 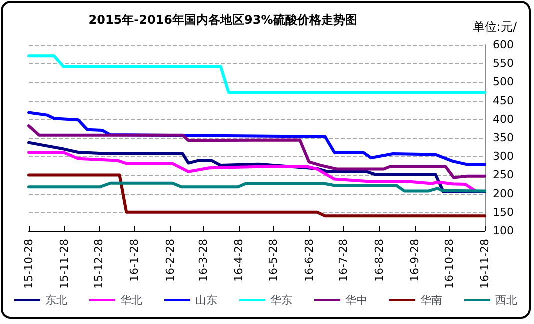 What do you see at coordinates (170, 260) in the screenshot?
I see `x-tick-label: 16-2-28` at bounding box center [170, 260].